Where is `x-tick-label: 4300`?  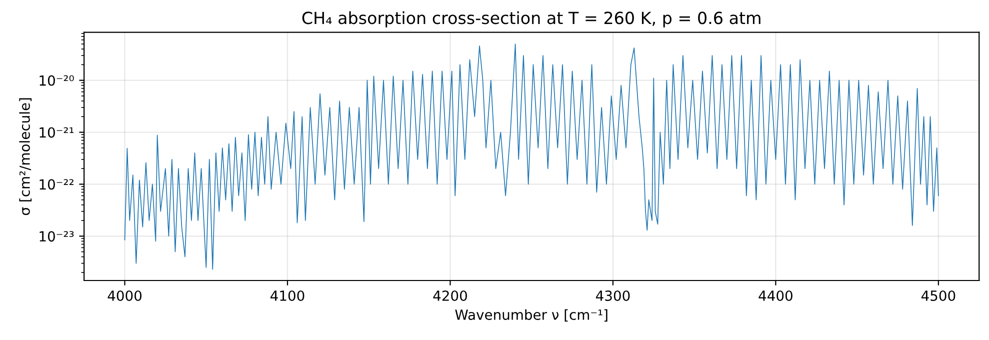 x-tick-label: 4300 is located at coordinates (613, 295).